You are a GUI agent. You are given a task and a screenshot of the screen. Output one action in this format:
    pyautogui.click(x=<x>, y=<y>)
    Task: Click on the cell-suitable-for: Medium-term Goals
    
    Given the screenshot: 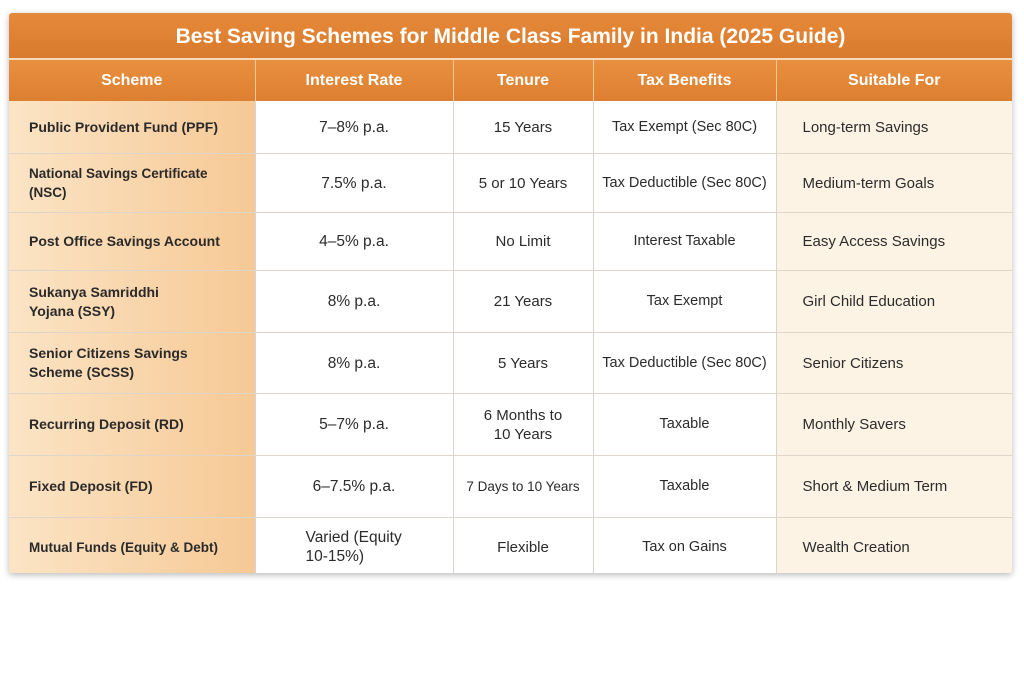 What is the action you would take?
    pyautogui.click(x=894, y=183)
    